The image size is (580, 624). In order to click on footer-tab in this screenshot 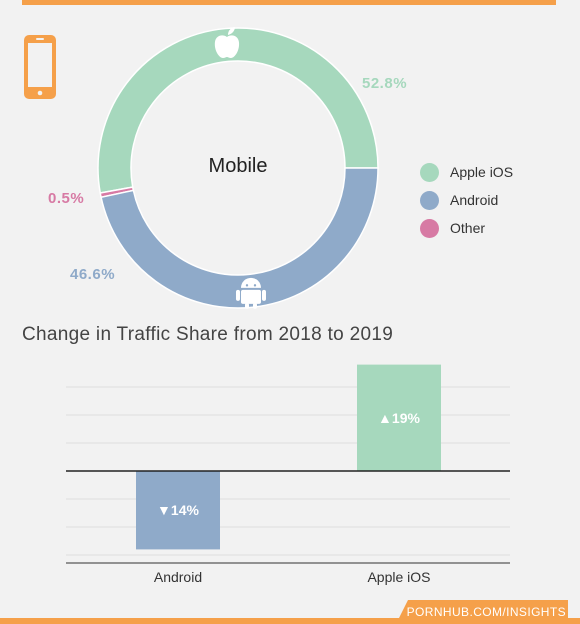, I will do `click(482, 612)`.